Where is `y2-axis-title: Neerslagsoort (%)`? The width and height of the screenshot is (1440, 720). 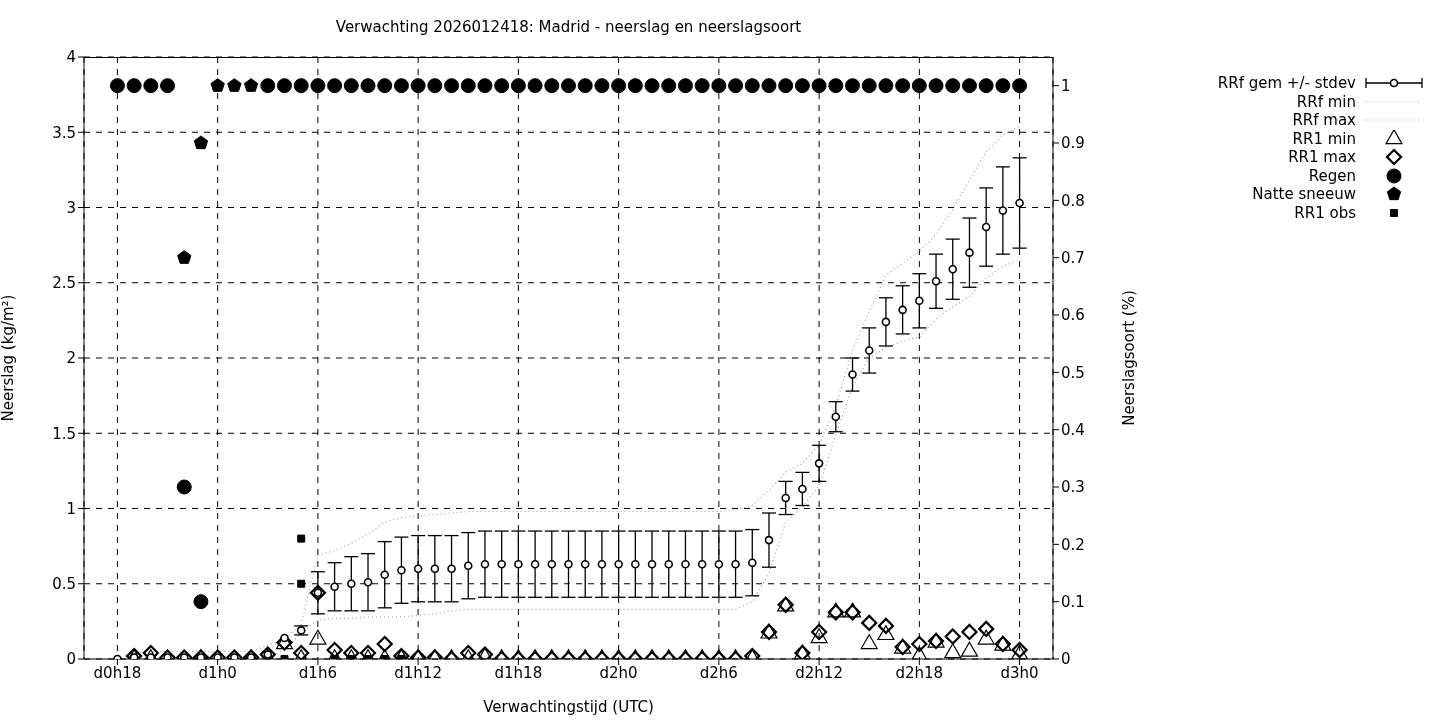 y2-axis-title: Neerslagsoort (%) is located at coordinates (1129, 358).